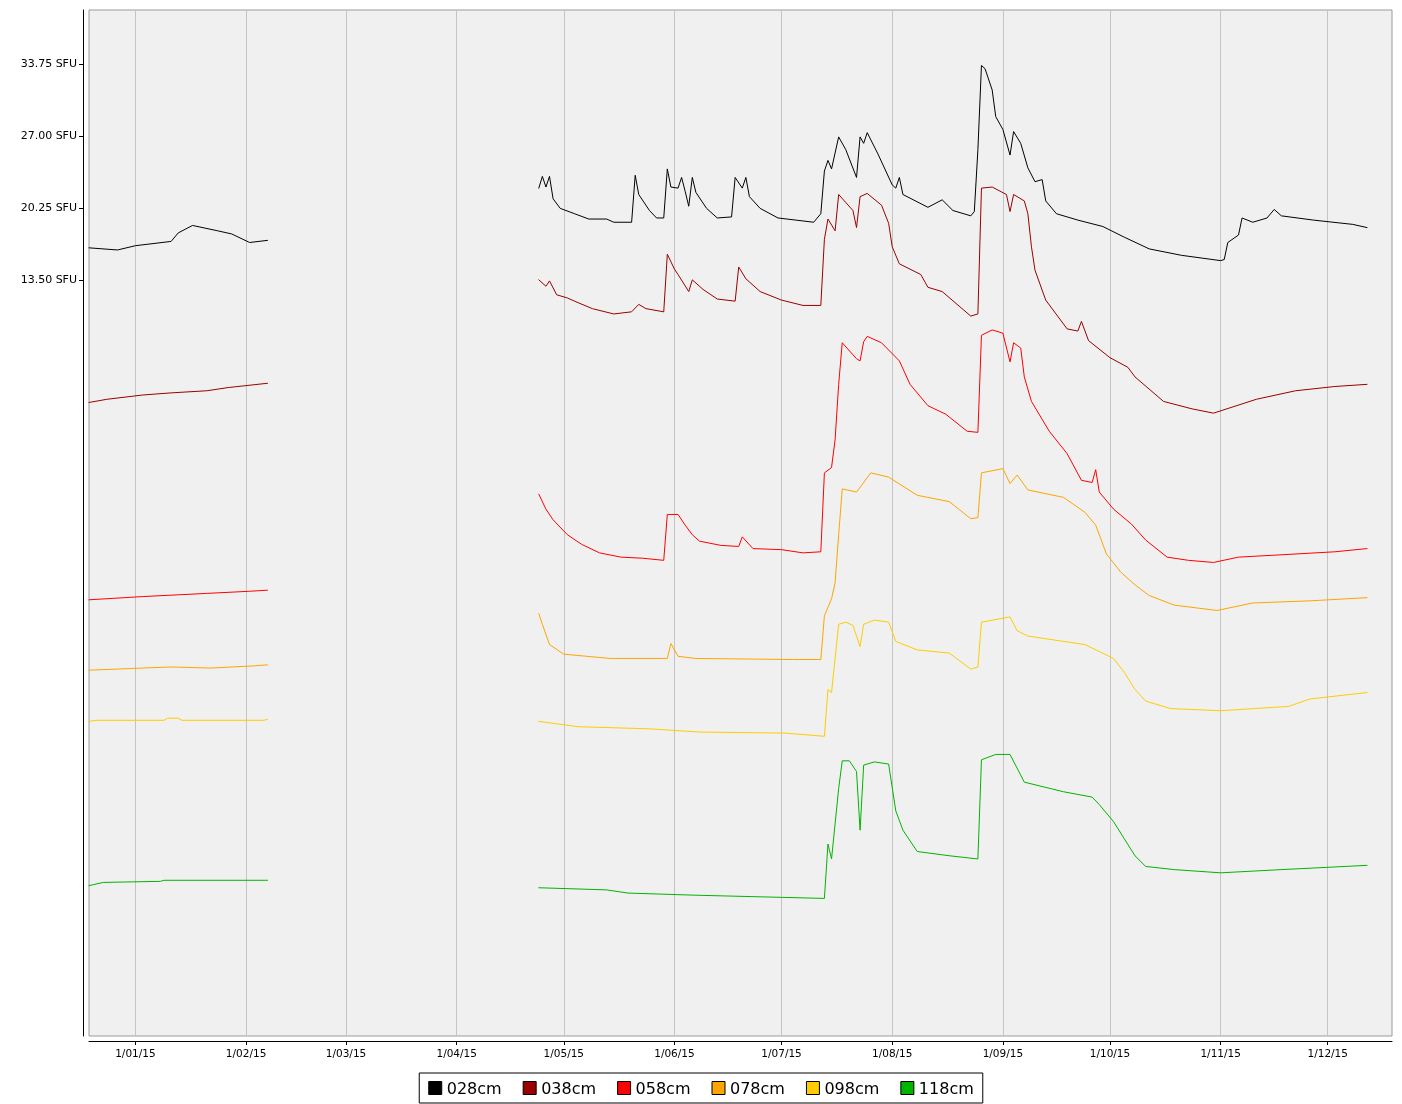 Image resolution: width=1402 pixels, height=1104 pixels. Describe the element at coordinates (1327, 1052) in the screenshot. I see `x-tick-label: 1/12/15` at that location.